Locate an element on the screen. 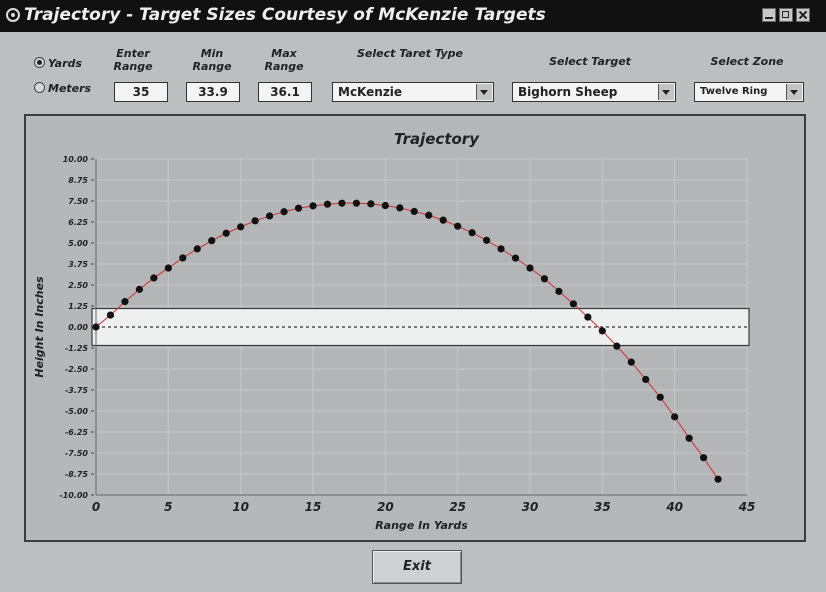 The height and width of the screenshot is (592, 826). y-tick-label: -2.50 is located at coordinates (76, 369).